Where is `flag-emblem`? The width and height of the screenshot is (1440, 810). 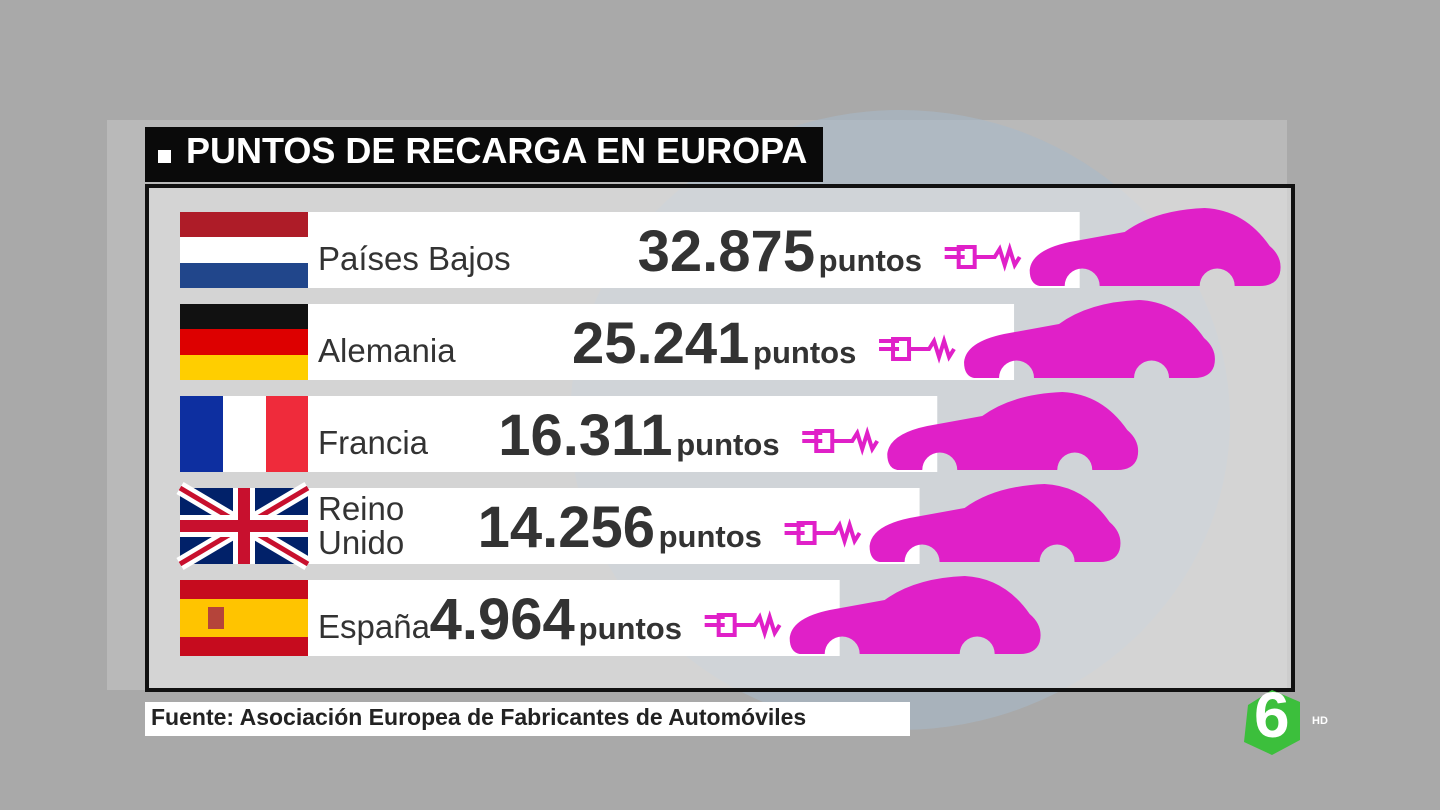 flag-emblem is located at coordinates (216, 618).